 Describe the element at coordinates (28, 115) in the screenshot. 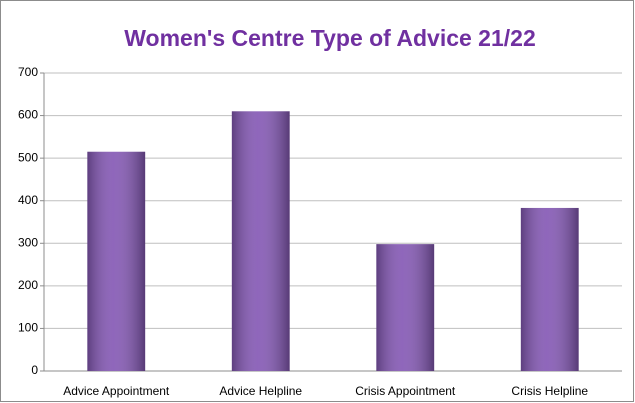

I see `y-tick-label: 600` at that location.